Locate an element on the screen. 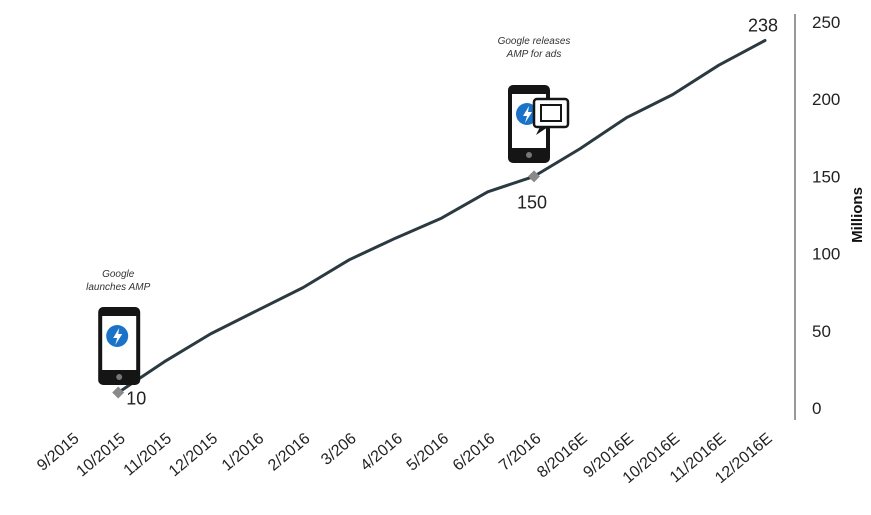 The height and width of the screenshot is (515, 871). y-tick-label: 50 is located at coordinates (821, 331).